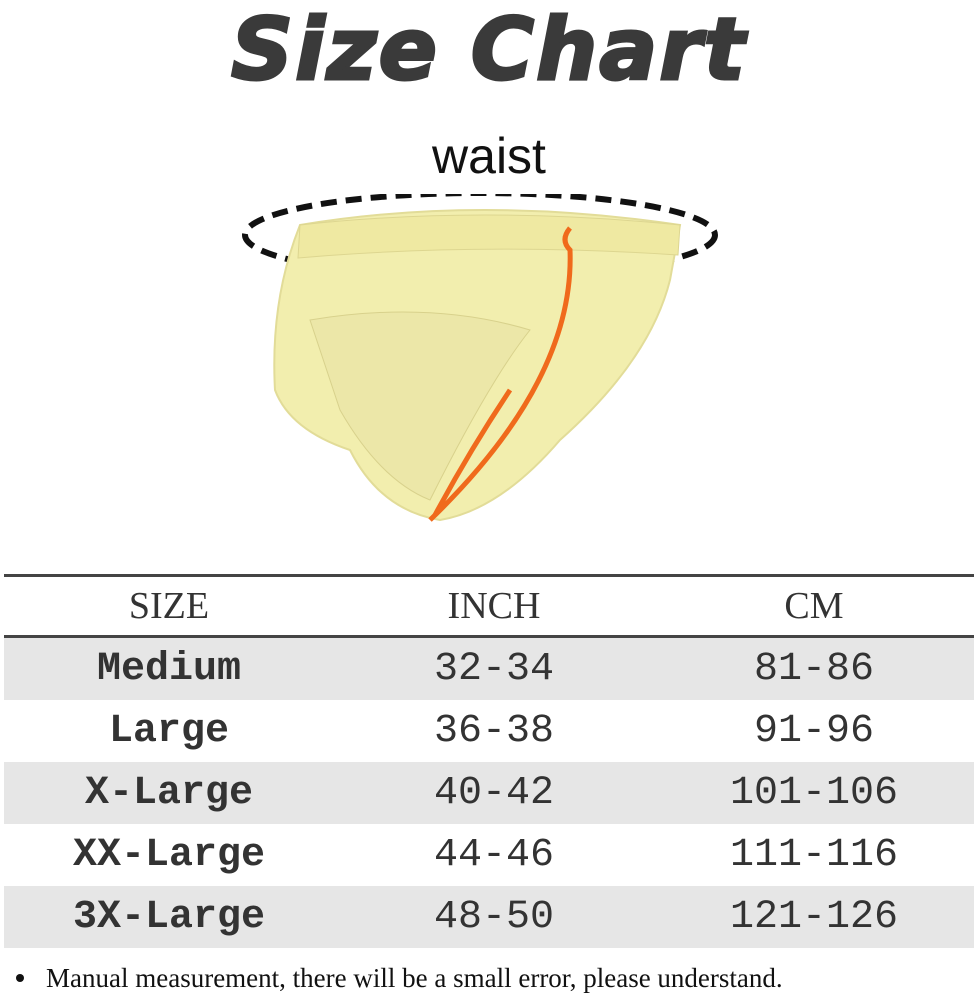 Image resolution: width=978 pixels, height=1000 pixels. What do you see at coordinates (169, 731) in the screenshot?
I see `table-cell: Large` at bounding box center [169, 731].